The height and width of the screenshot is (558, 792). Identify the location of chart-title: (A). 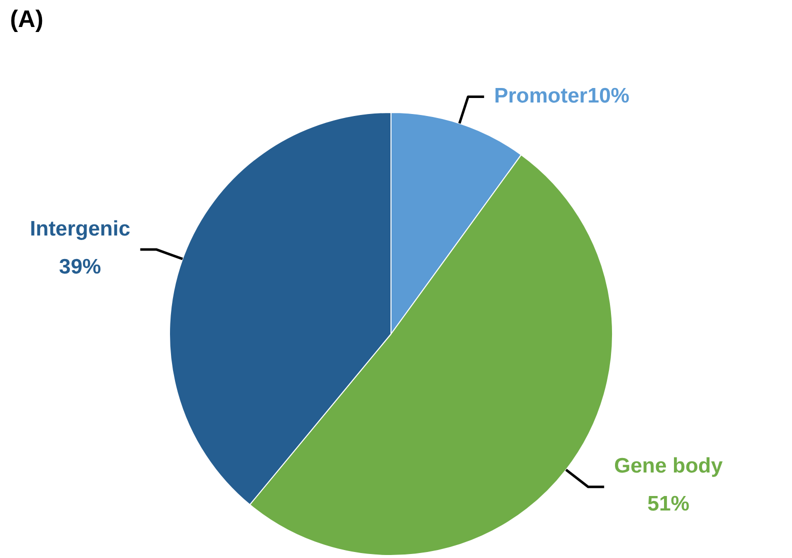
(27, 20).